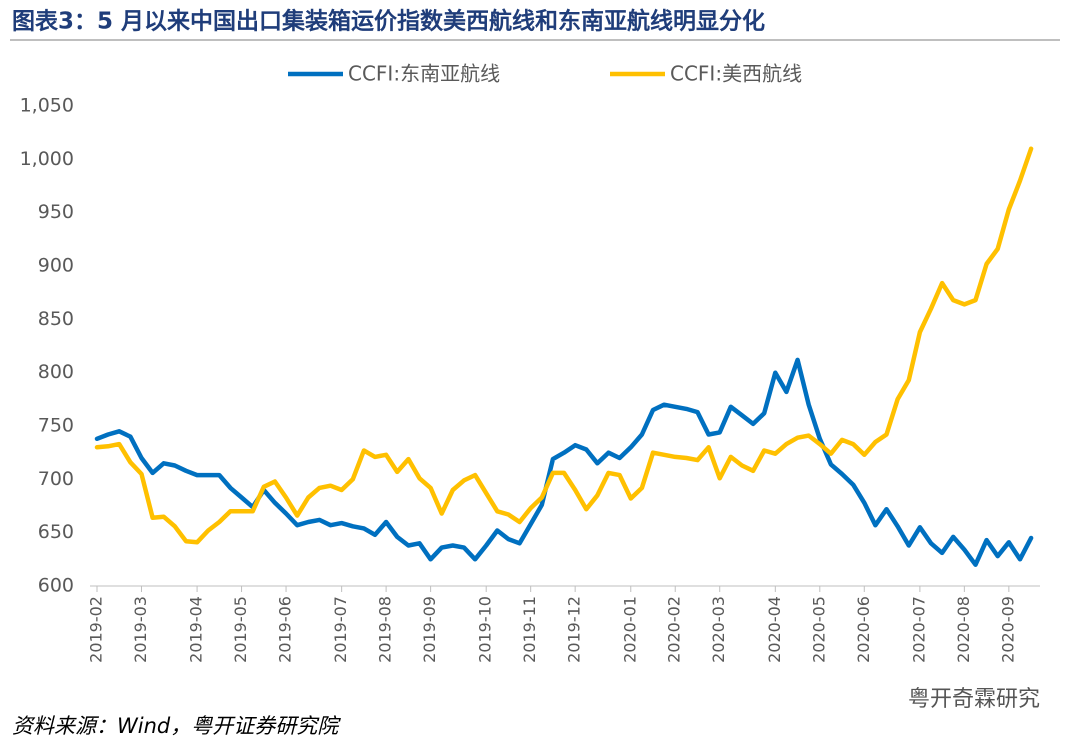 The image size is (1077, 749). Describe the element at coordinates (429, 629) in the screenshot. I see `x-tick-label: 2019-09` at that location.